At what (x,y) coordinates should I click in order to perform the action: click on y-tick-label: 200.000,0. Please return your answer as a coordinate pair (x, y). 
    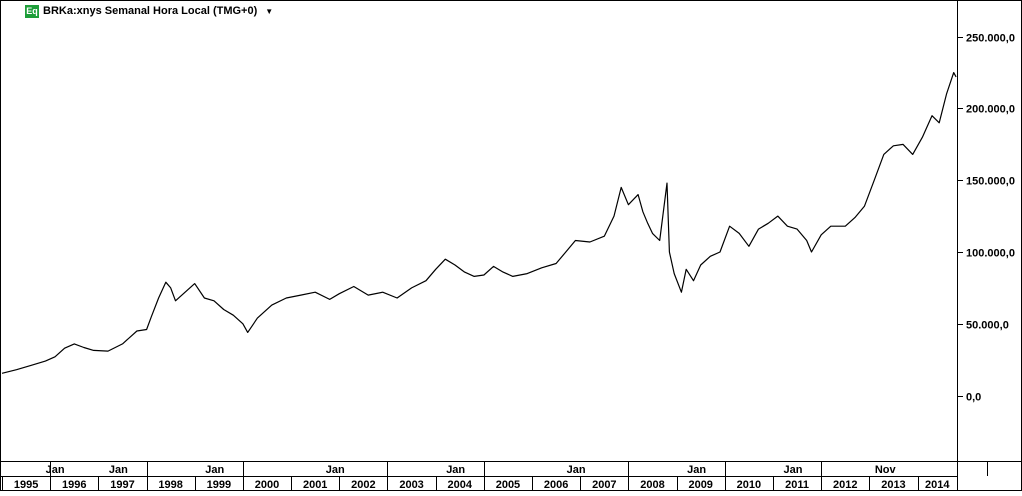
    Looking at the image, I should click on (990, 110).